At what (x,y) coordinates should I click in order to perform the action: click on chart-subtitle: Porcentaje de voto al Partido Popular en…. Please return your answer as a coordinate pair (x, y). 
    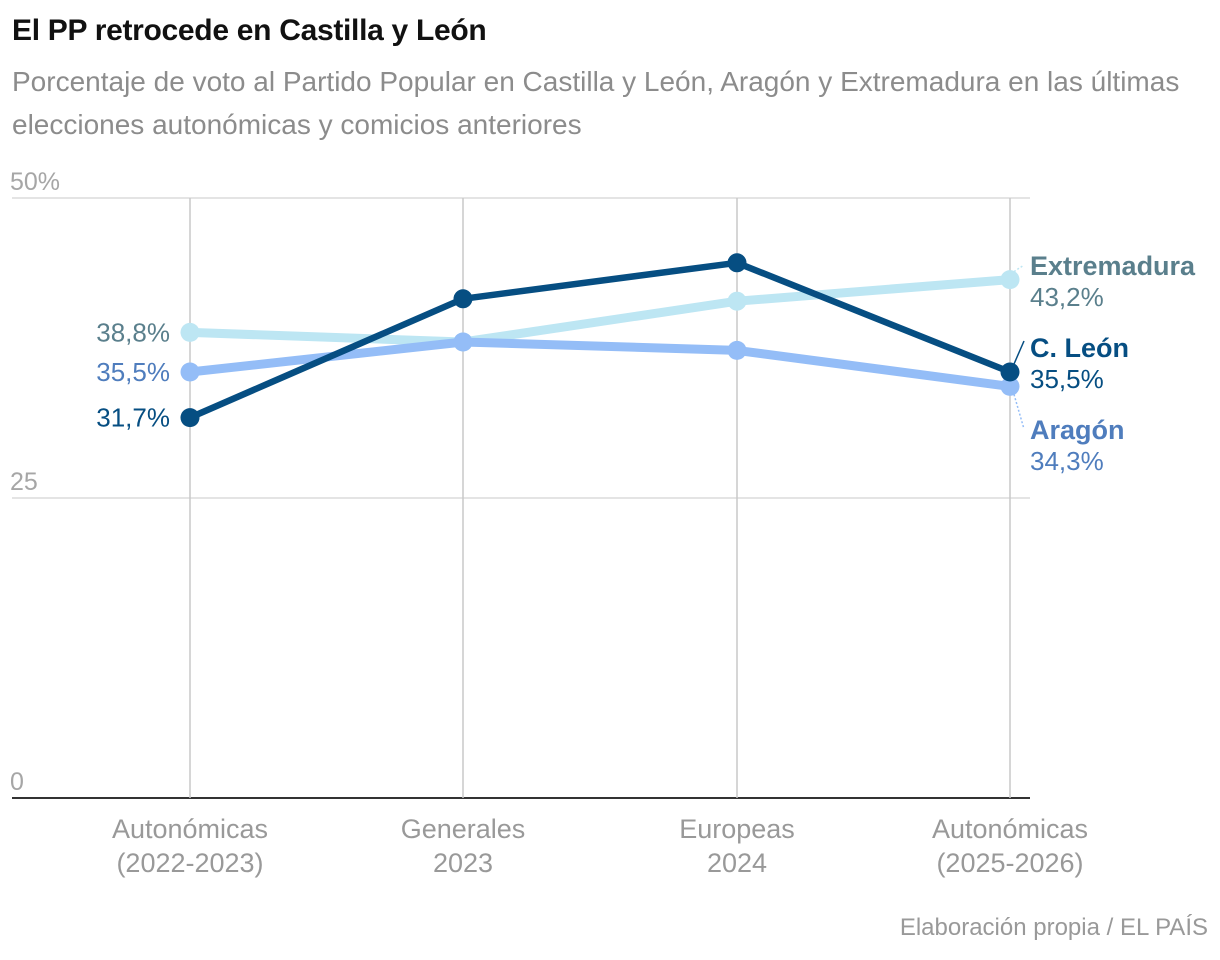
    Looking at the image, I should click on (596, 103).